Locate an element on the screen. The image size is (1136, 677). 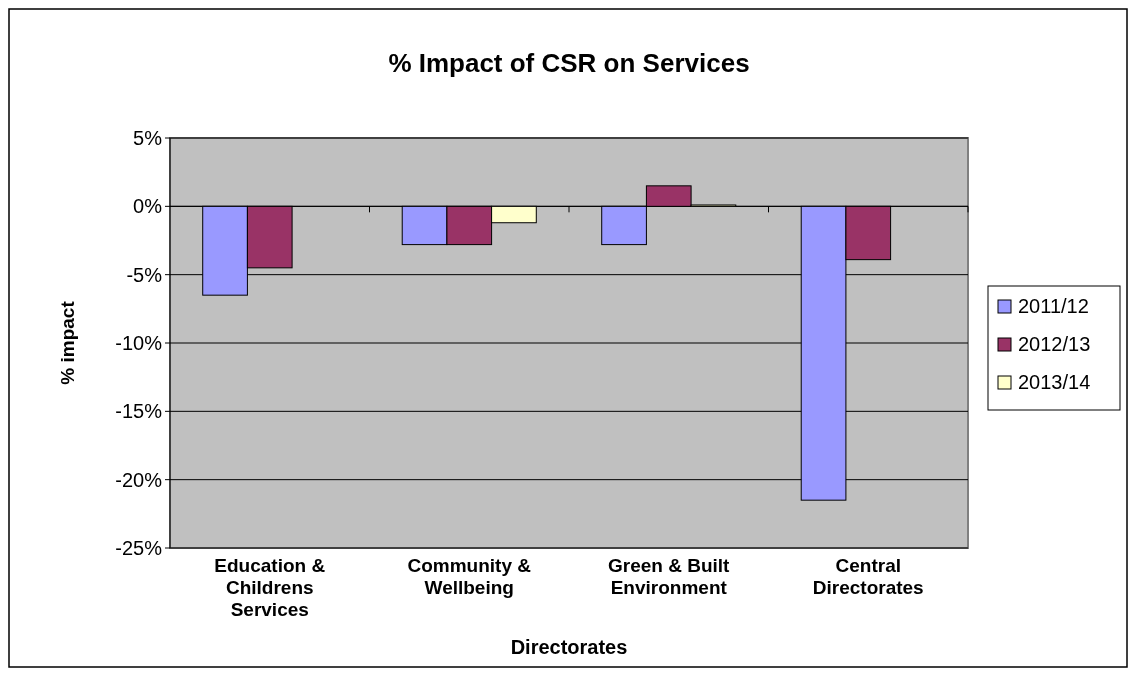
y-tick-label: 5% is located at coordinates (148, 138).